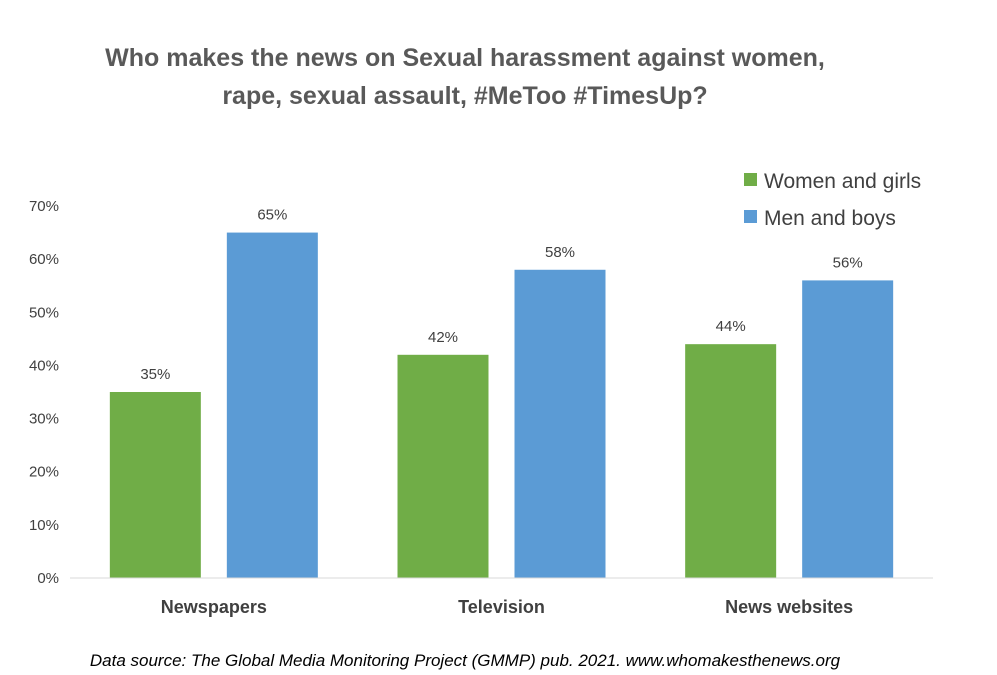 The width and height of the screenshot is (997, 675). What do you see at coordinates (44, 259) in the screenshot?
I see `y-tick-label: 60%` at bounding box center [44, 259].